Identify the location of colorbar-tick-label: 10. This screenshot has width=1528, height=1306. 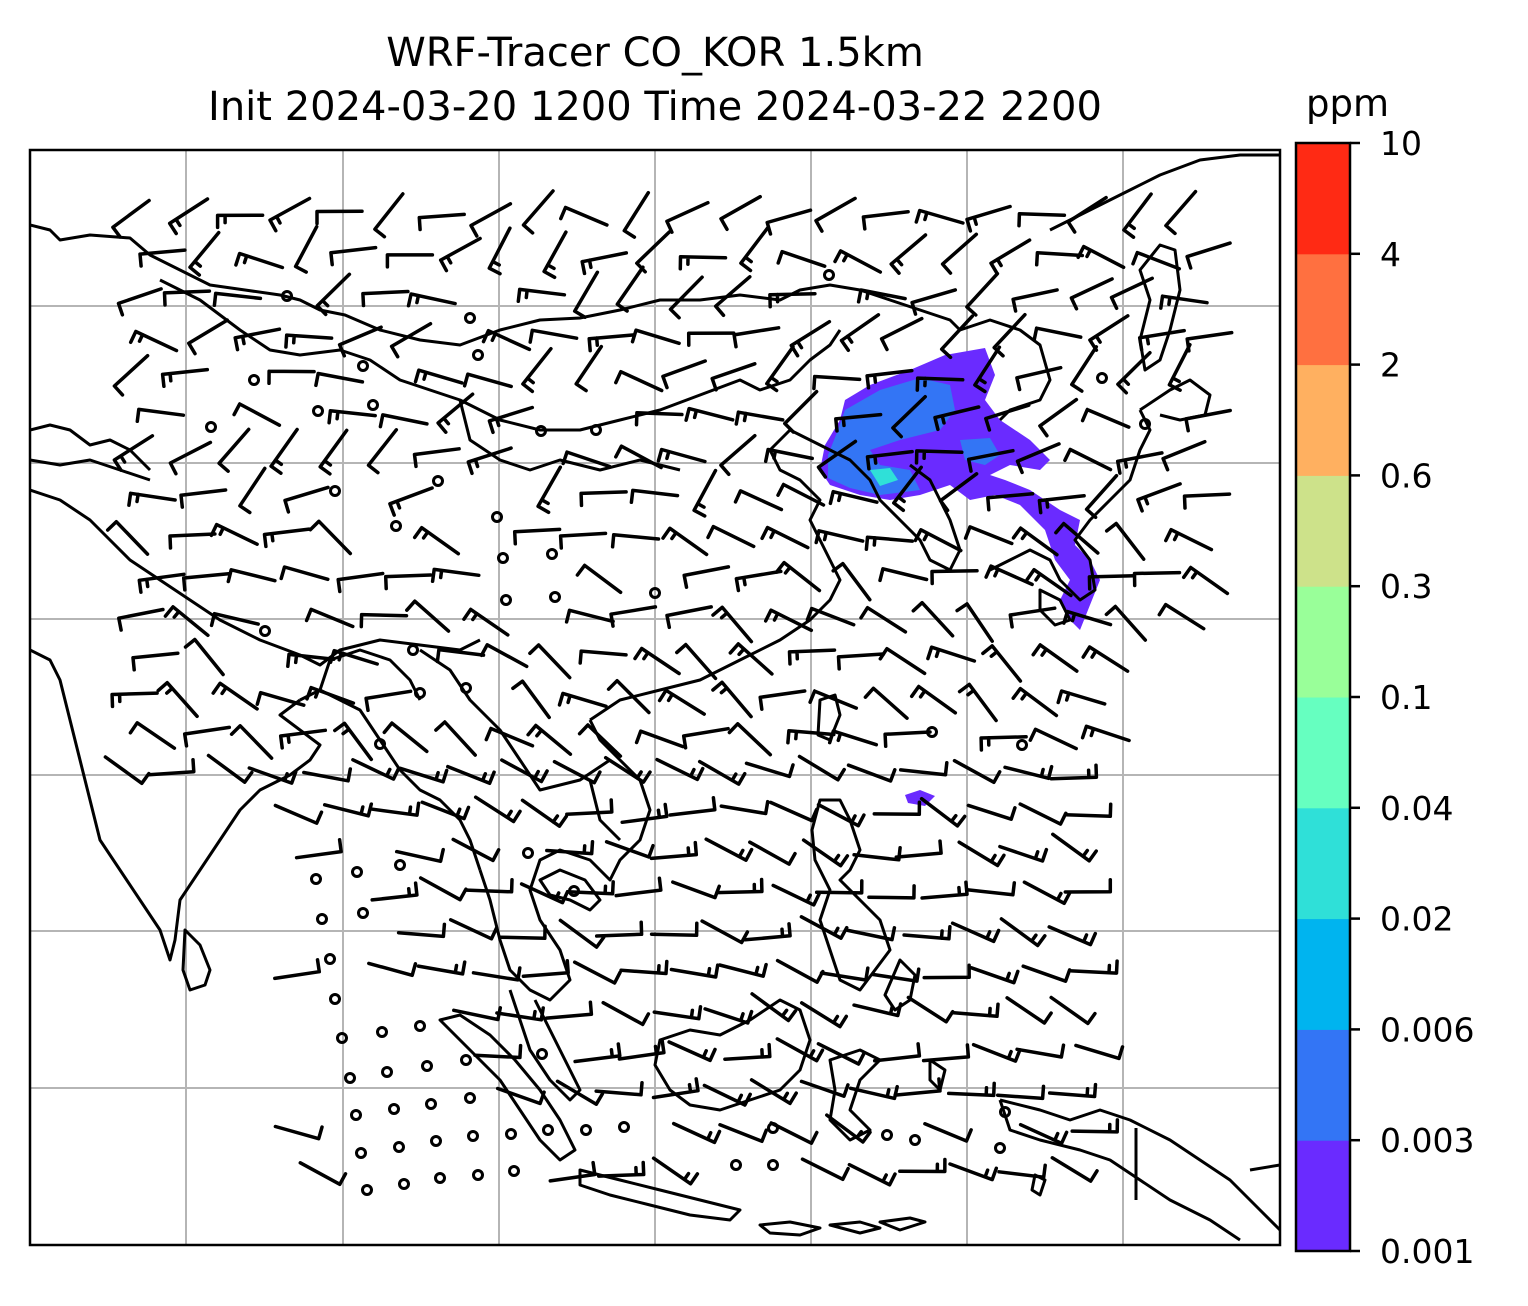
(1401, 143).